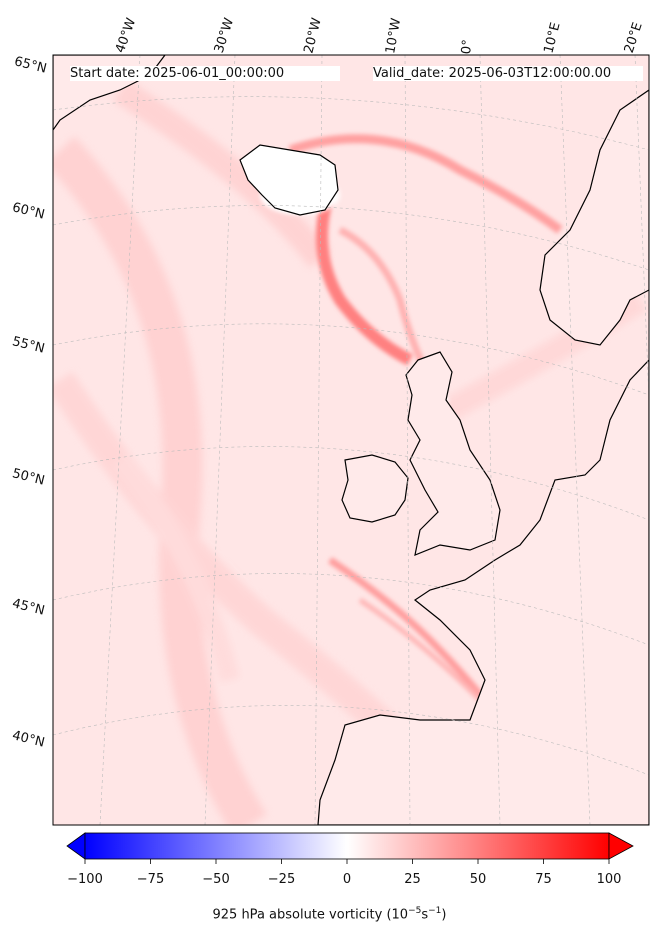 Image resolution: width=659 pixels, height=940 pixels. What do you see at coordinates (543, 879) in the screenshot?
I see `colorbar-tick: 75` at bounding box center [543, 879].